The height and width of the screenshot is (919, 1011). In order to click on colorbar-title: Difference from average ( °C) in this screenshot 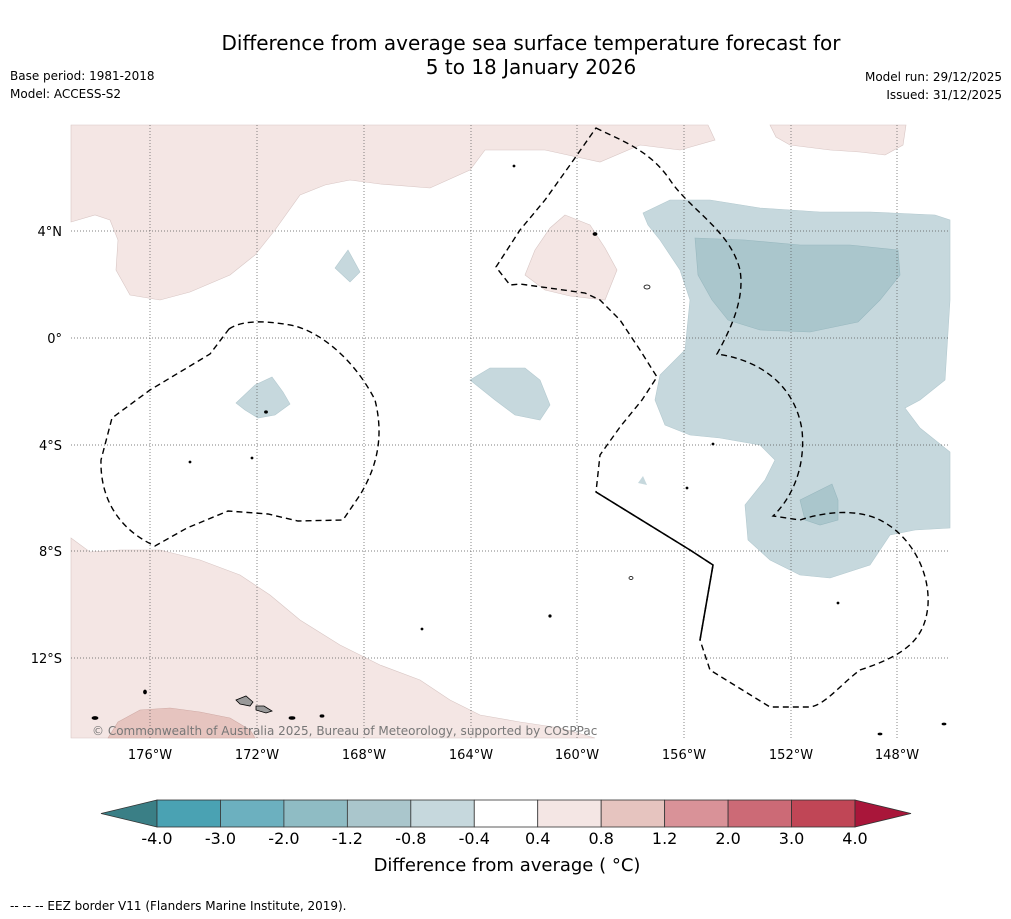, I will do `click(507, 865)`.